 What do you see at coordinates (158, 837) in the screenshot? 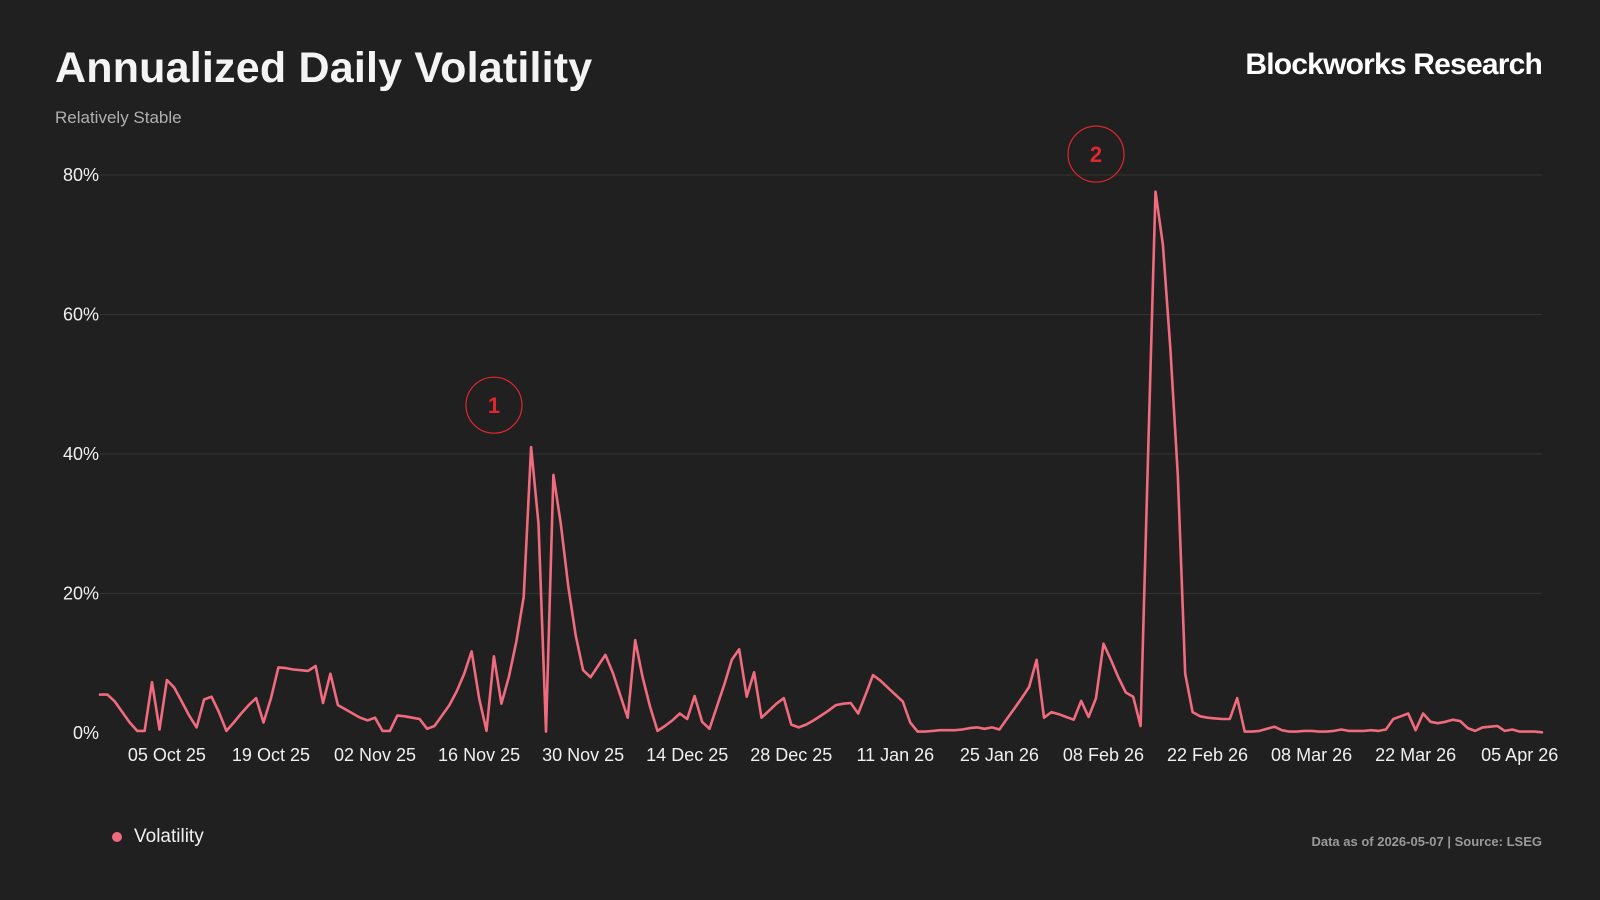
I see `chart-legend: Volatility` at bounding box center [158, 837].